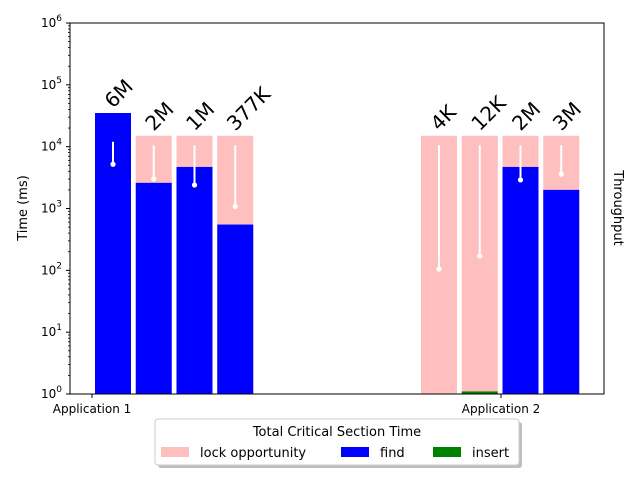  Describe the element at coordinates (200, 116) in the screenshot. I see `bar-count-label: 1M` at that location.